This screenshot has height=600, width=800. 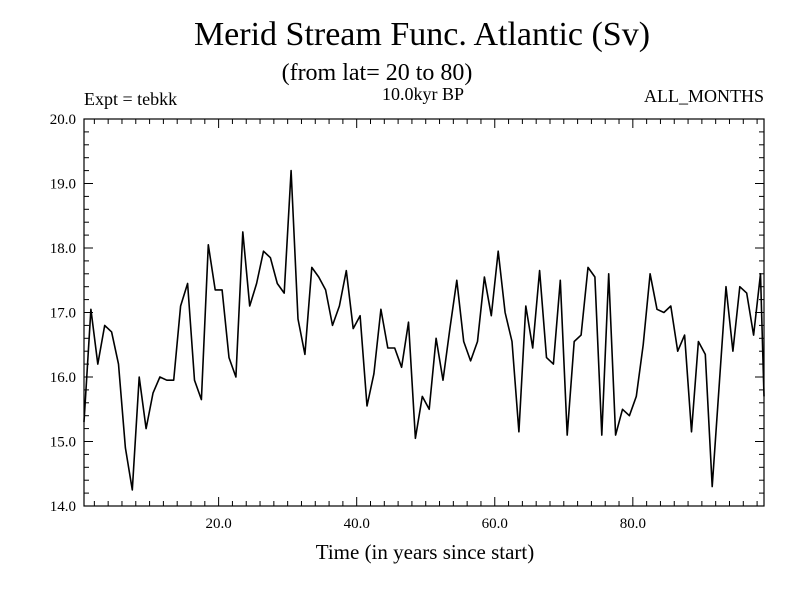 What do you see at coordinates (495, 524) in the screenshot?
I see `x-tick-label: 60.0` at bounding box center [495, 524].